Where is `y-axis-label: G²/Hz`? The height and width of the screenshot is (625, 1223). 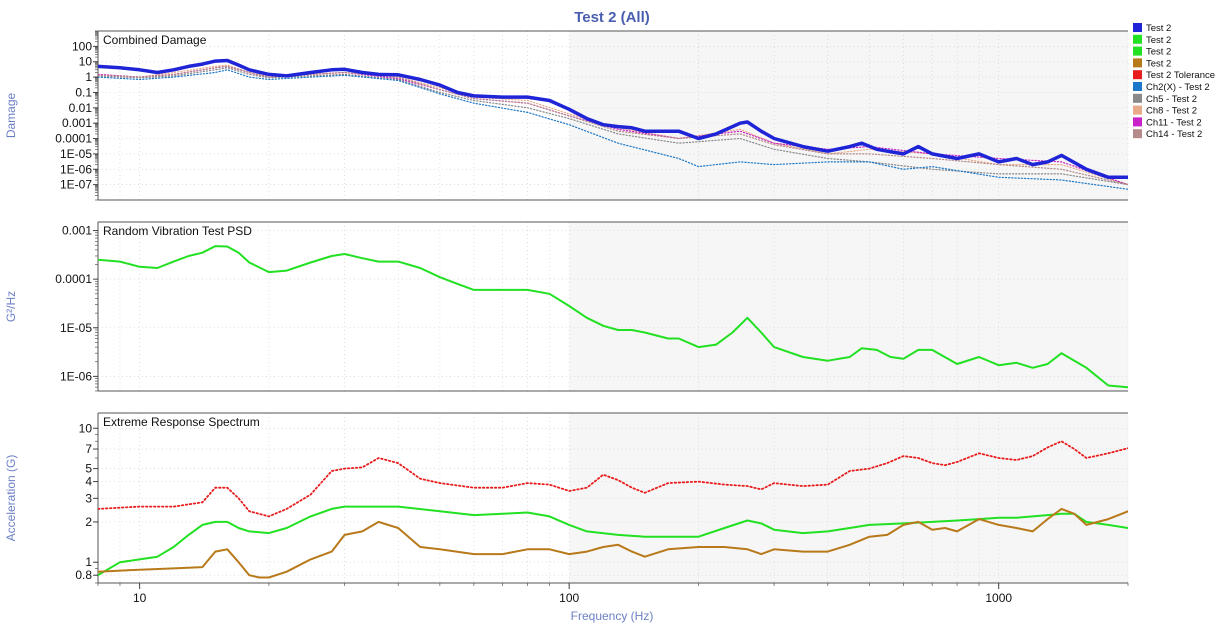 y-axis-label: G²/Hz is located at coordinates (11, 306).